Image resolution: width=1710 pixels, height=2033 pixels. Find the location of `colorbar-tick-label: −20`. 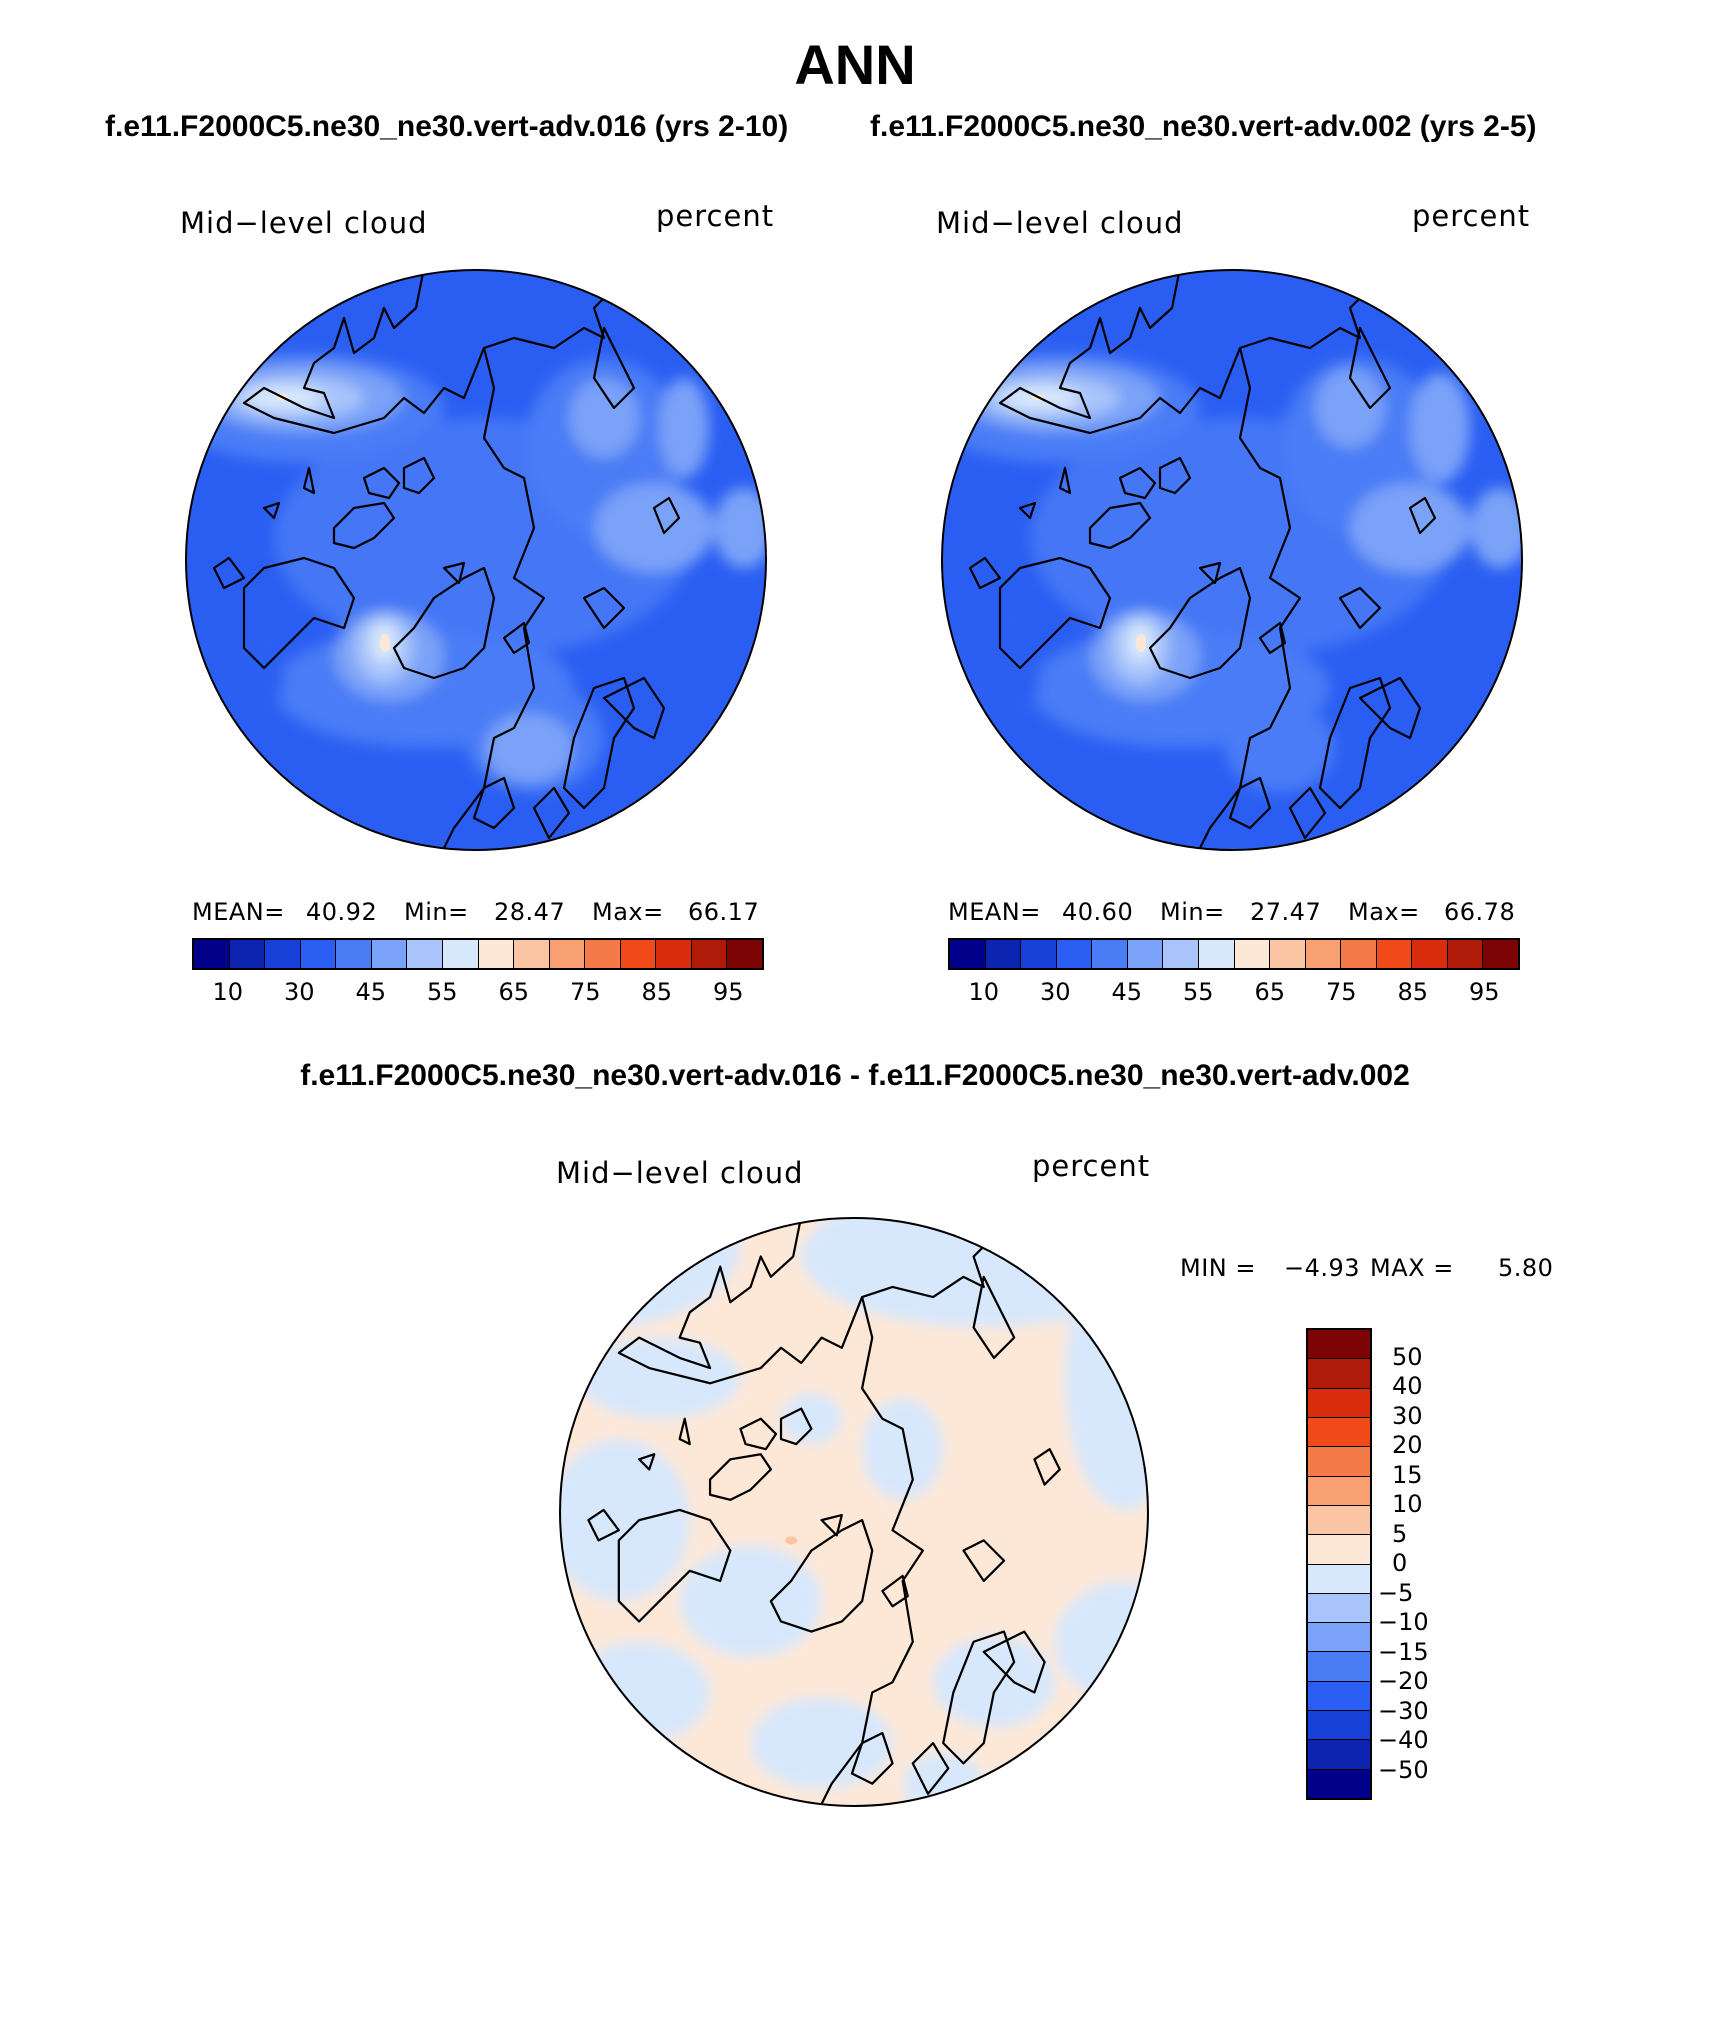

colorbar-tick-label: −20 is located at coordinates (1403, 1681).